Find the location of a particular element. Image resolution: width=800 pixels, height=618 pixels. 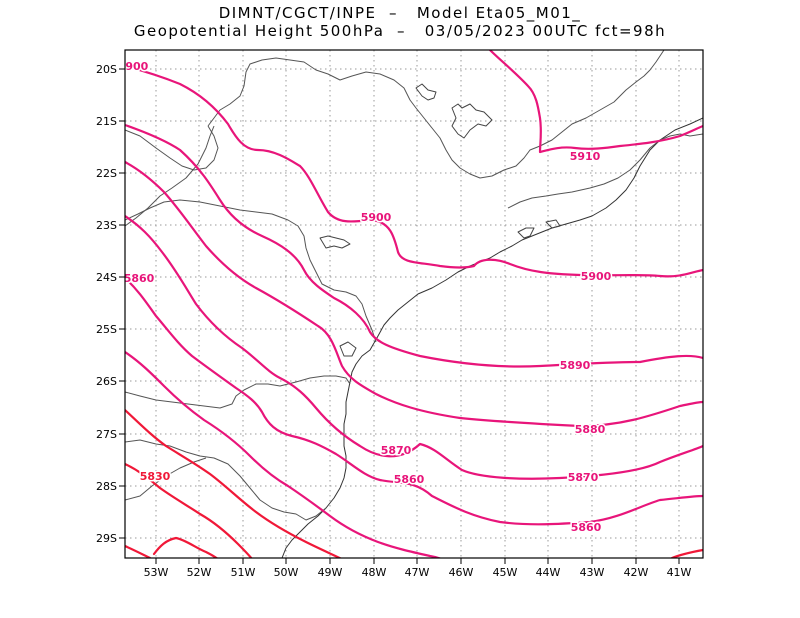

lon-label: 48W is located at coordinates (374, 572).